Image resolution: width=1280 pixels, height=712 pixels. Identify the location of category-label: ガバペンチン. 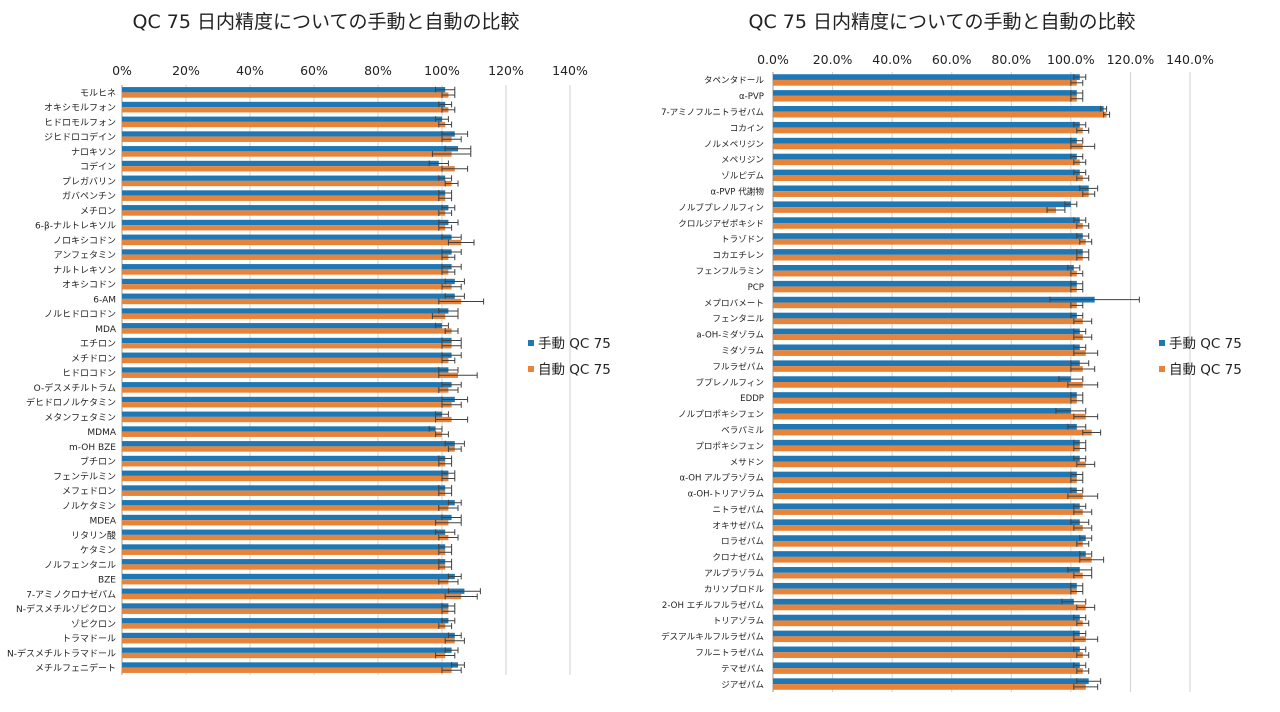
(89, 196).